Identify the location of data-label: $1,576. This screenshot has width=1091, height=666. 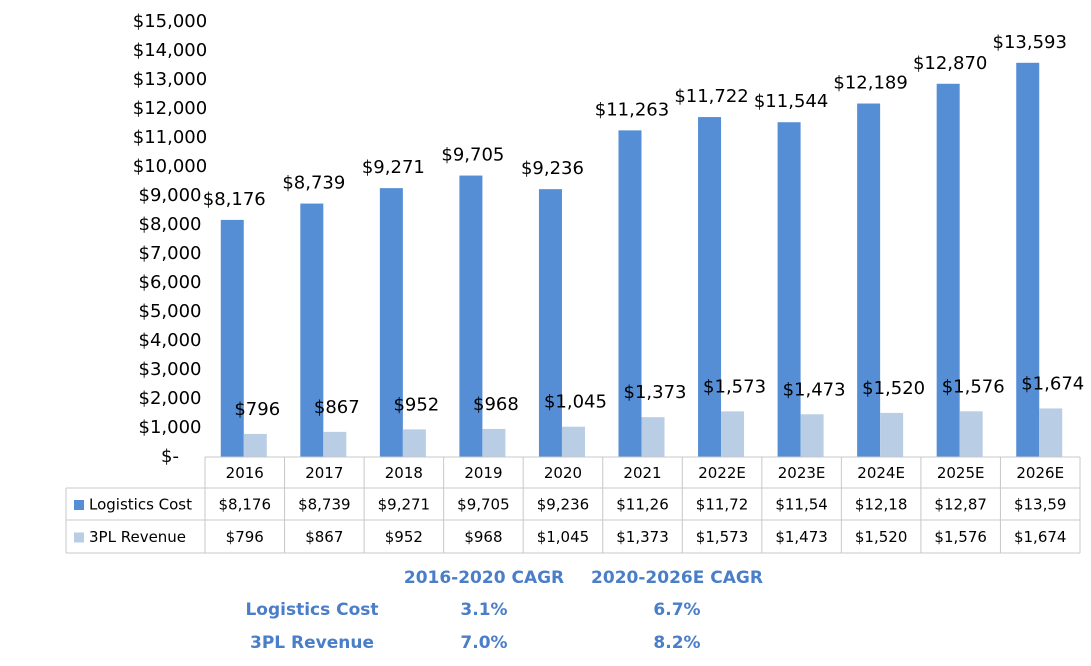
(973, 386).